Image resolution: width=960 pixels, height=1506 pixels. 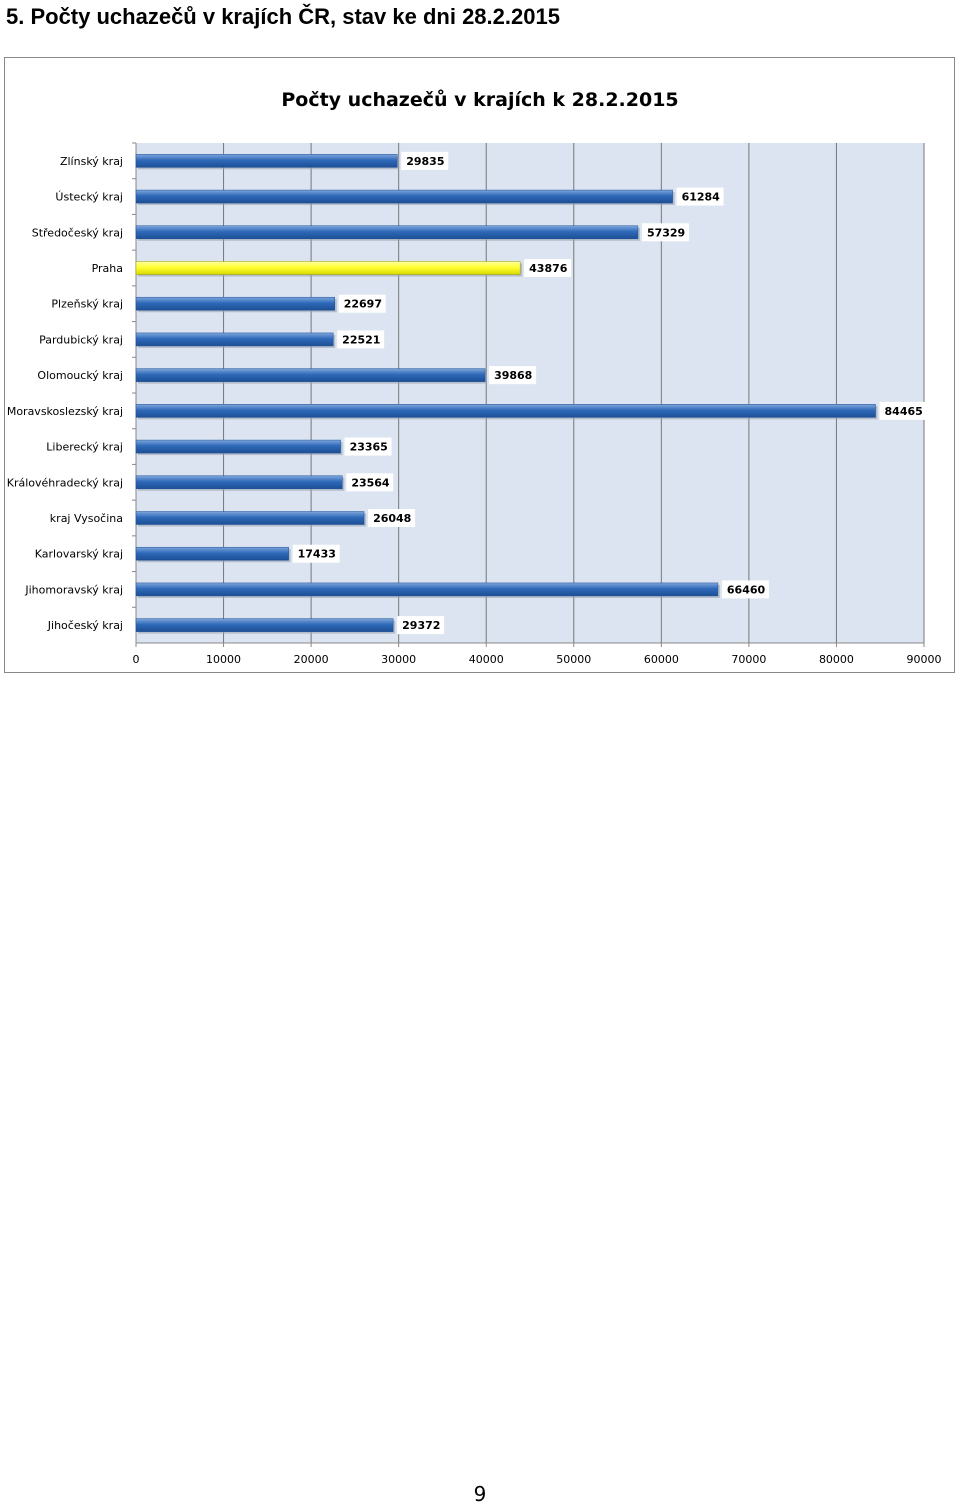 I want to click on x-tick-label: 50000, so click(x=573, y=659).